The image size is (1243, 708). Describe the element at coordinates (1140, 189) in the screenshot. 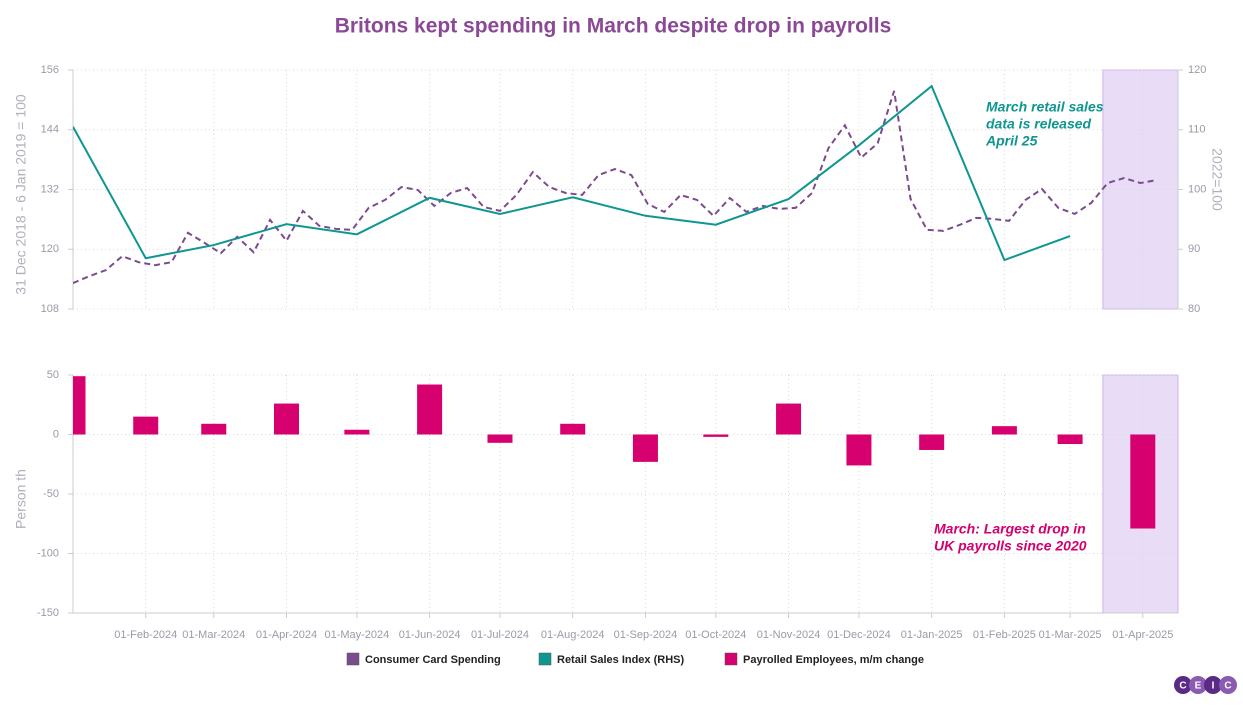

I see `highlight-band` at that location.